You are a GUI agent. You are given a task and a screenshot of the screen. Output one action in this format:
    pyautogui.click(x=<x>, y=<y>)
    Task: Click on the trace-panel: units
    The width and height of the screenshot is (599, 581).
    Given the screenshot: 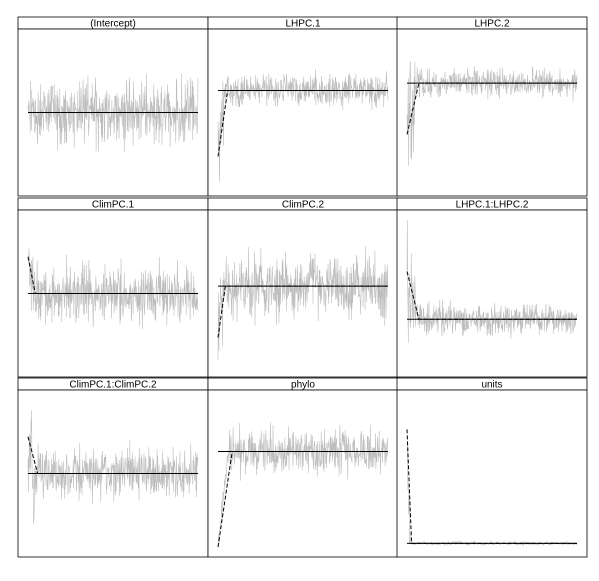 What is the action you would take?
    pyautogui.click(x=492, y=467)
    